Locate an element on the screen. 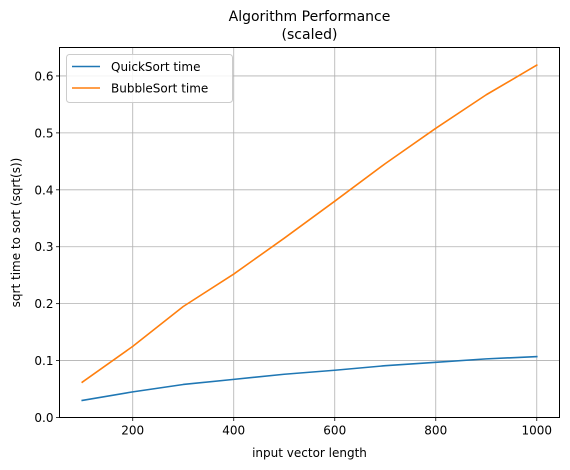 The image size is (570, 470). x-tick-label: 1000 is located at coordinates (536, 431).